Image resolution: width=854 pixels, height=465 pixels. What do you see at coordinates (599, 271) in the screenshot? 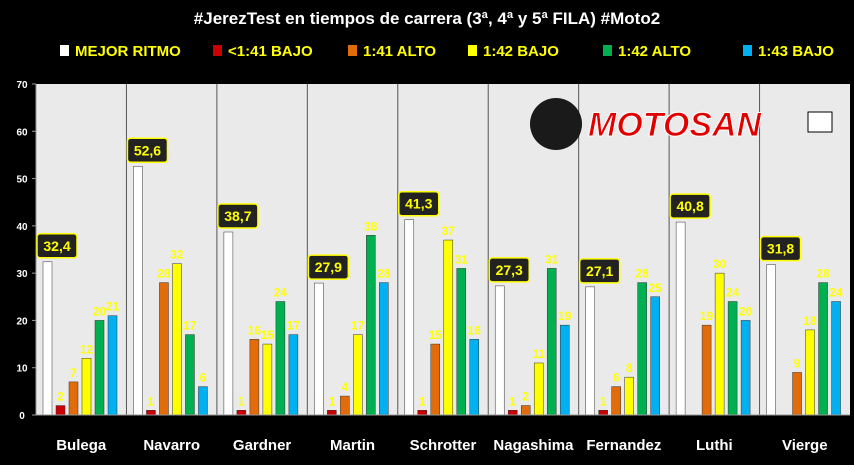
I see `best-label-6: 27,1` at bounding box center [599, 271].